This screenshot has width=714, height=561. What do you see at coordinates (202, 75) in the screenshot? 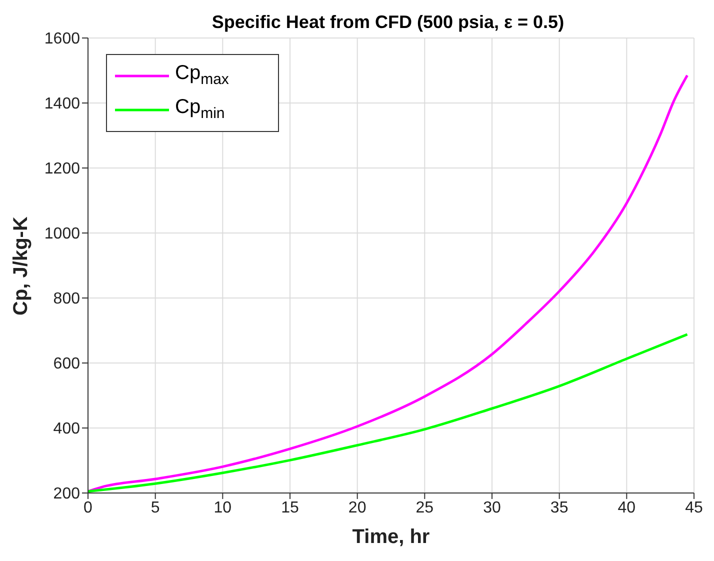
I see `legend-label: Cp$_{max}$` at bounding box center [202, 75].